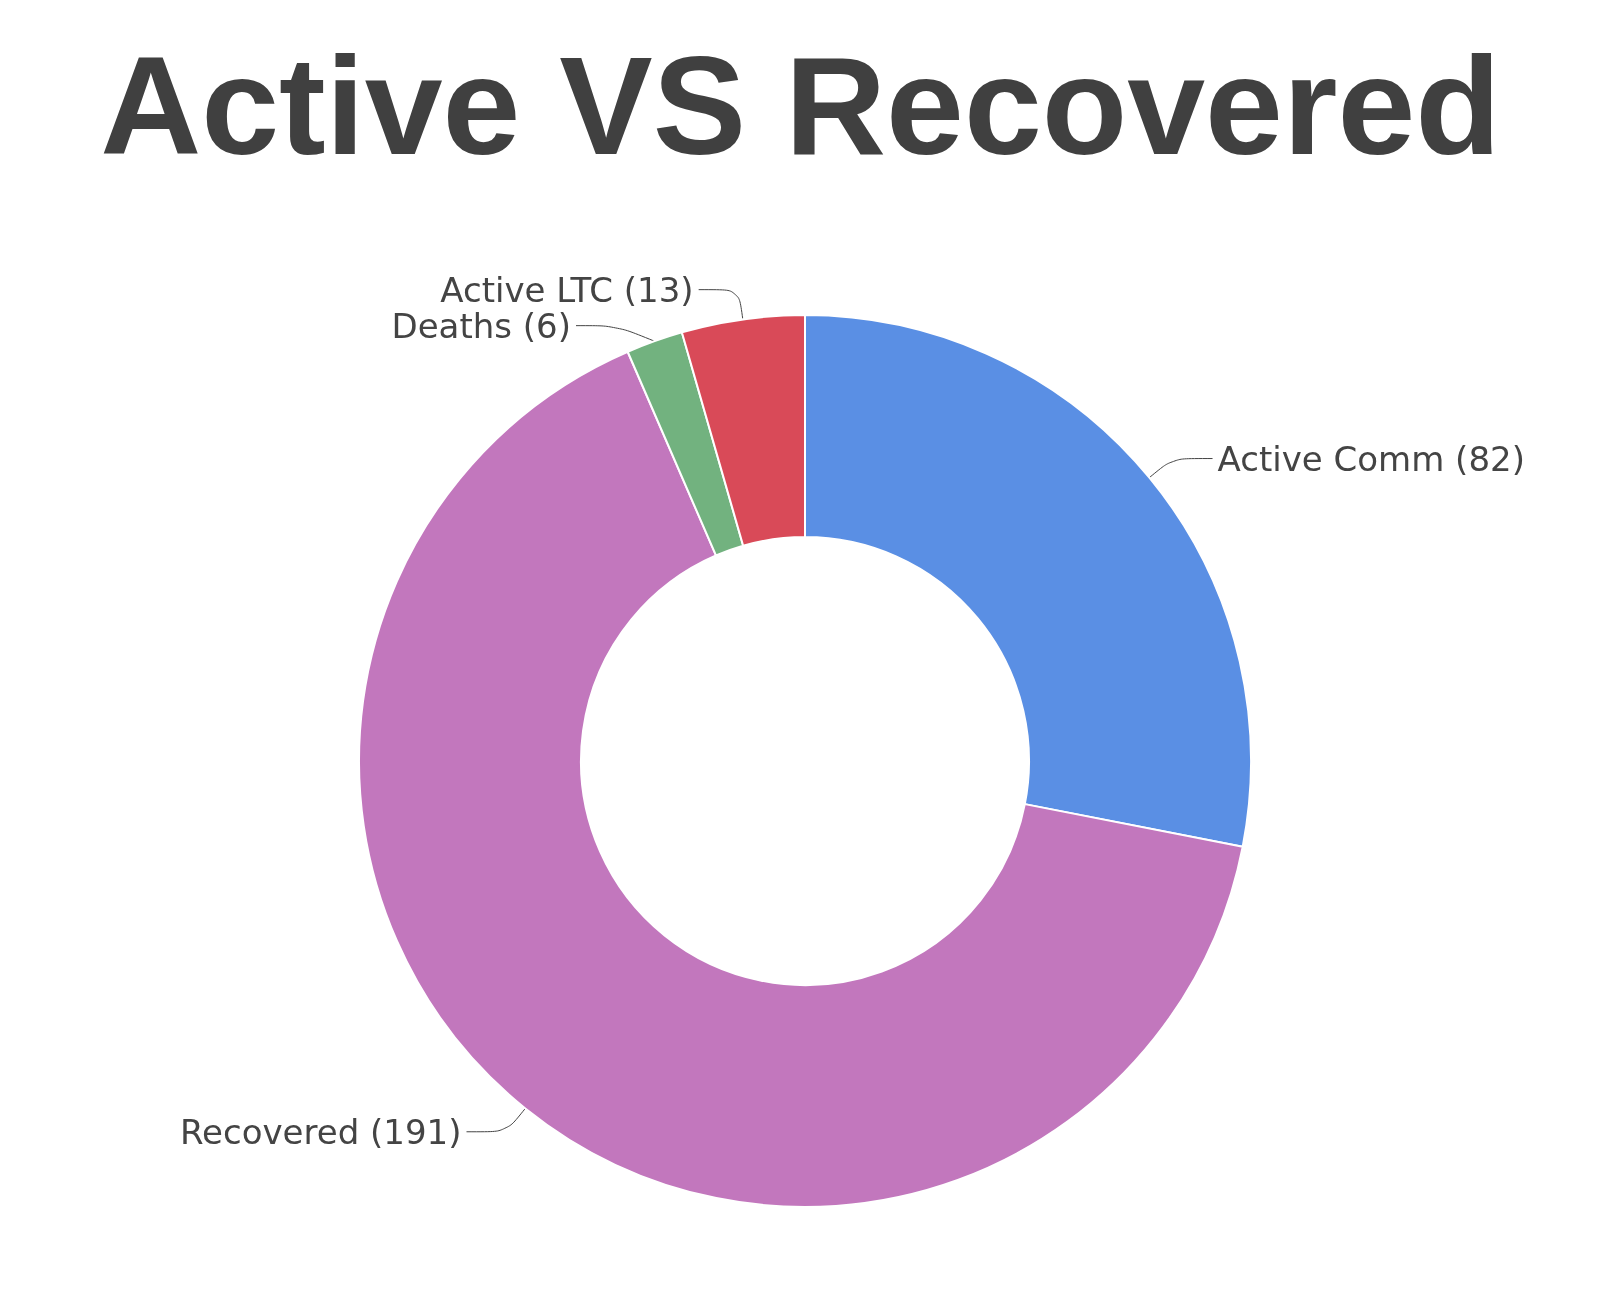 The image size is (1601, 1294). What do you see at coordinates (800, 105) in the screenshot?
I see `chart-title: Active VS Recovered` at bounding box center [800, 105].